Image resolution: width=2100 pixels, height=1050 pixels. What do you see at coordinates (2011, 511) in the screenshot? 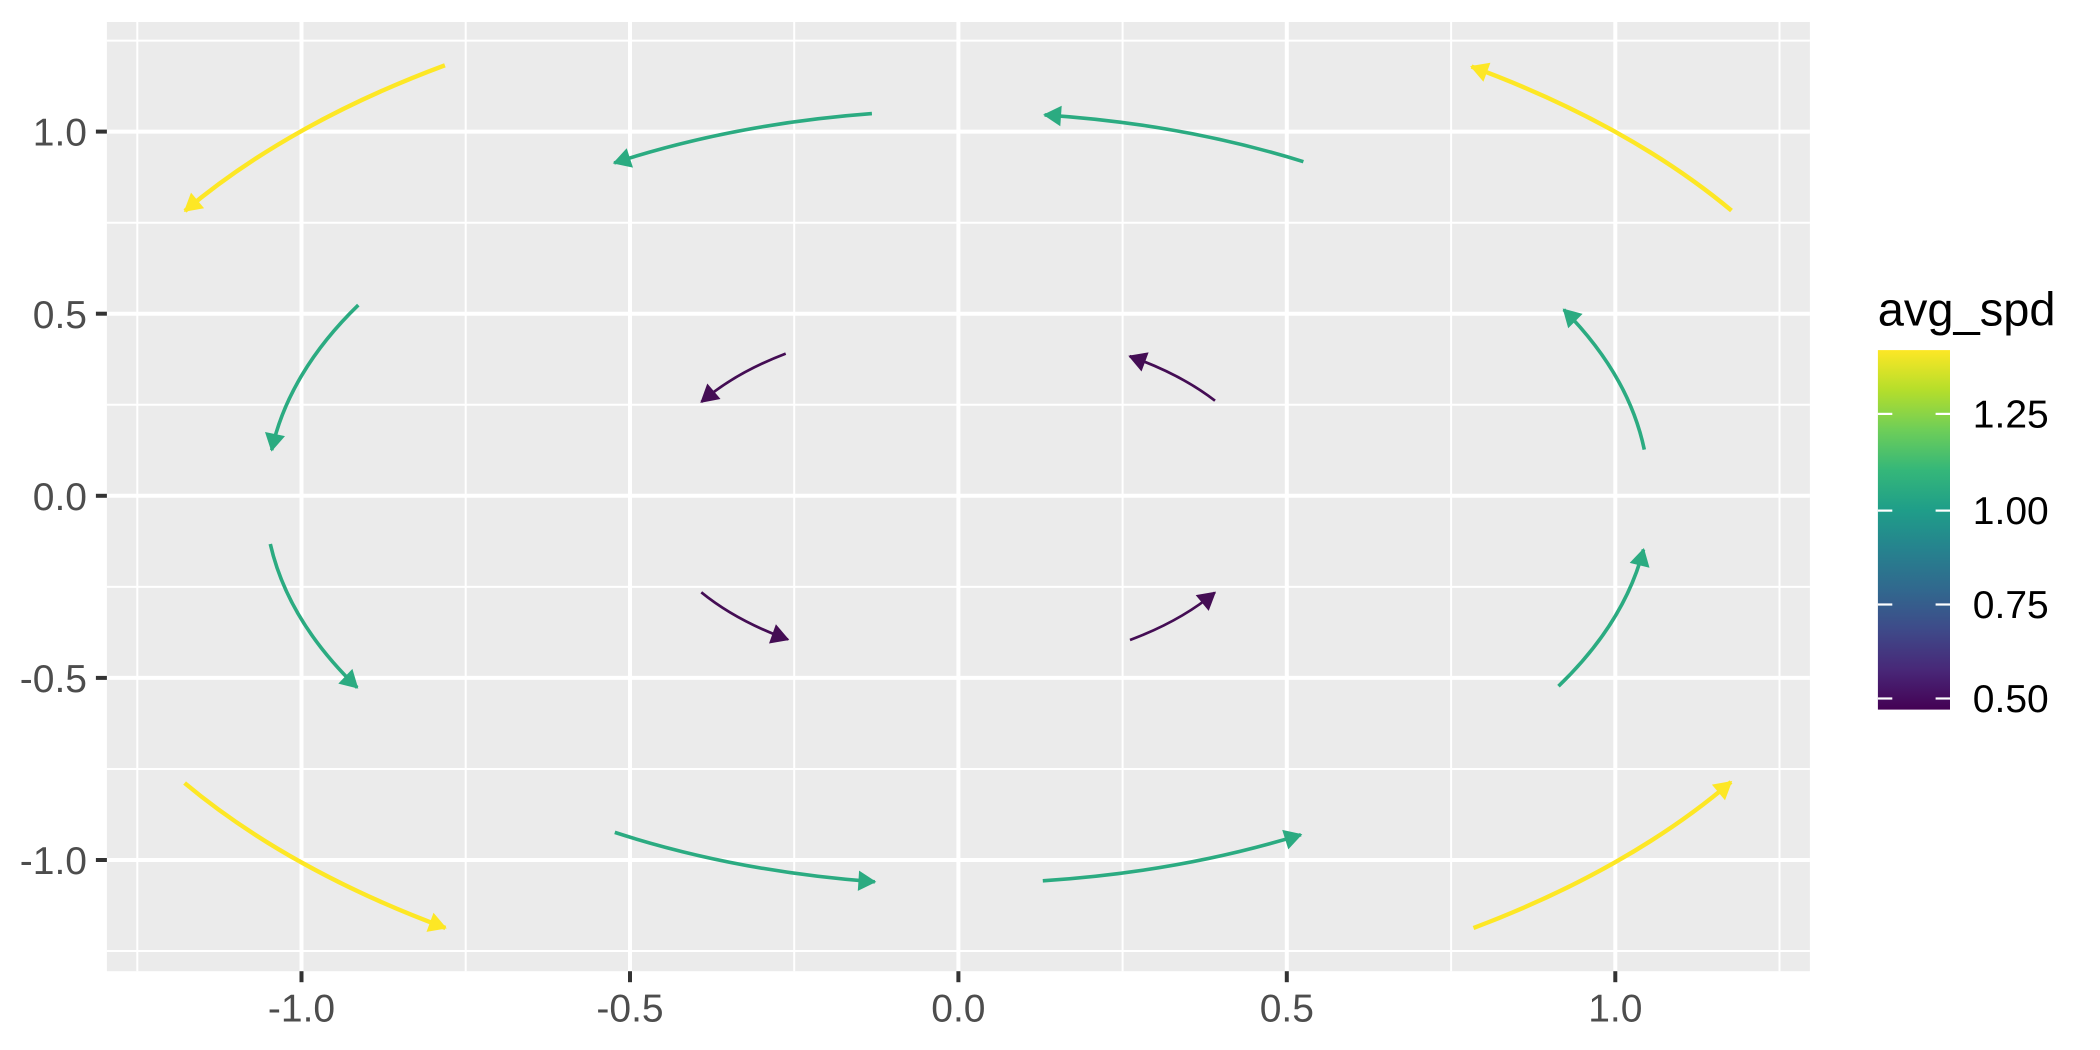
I see `svg-text: 1.00` at bounding box center [2011, 511].